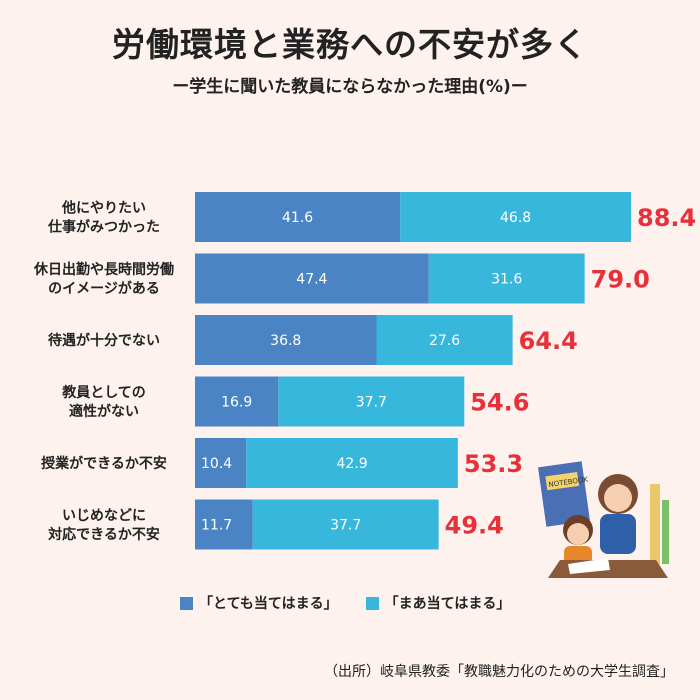 This screenshot has height=700, width=700. I want to click on total-label: 53.3, so click(493, 464).